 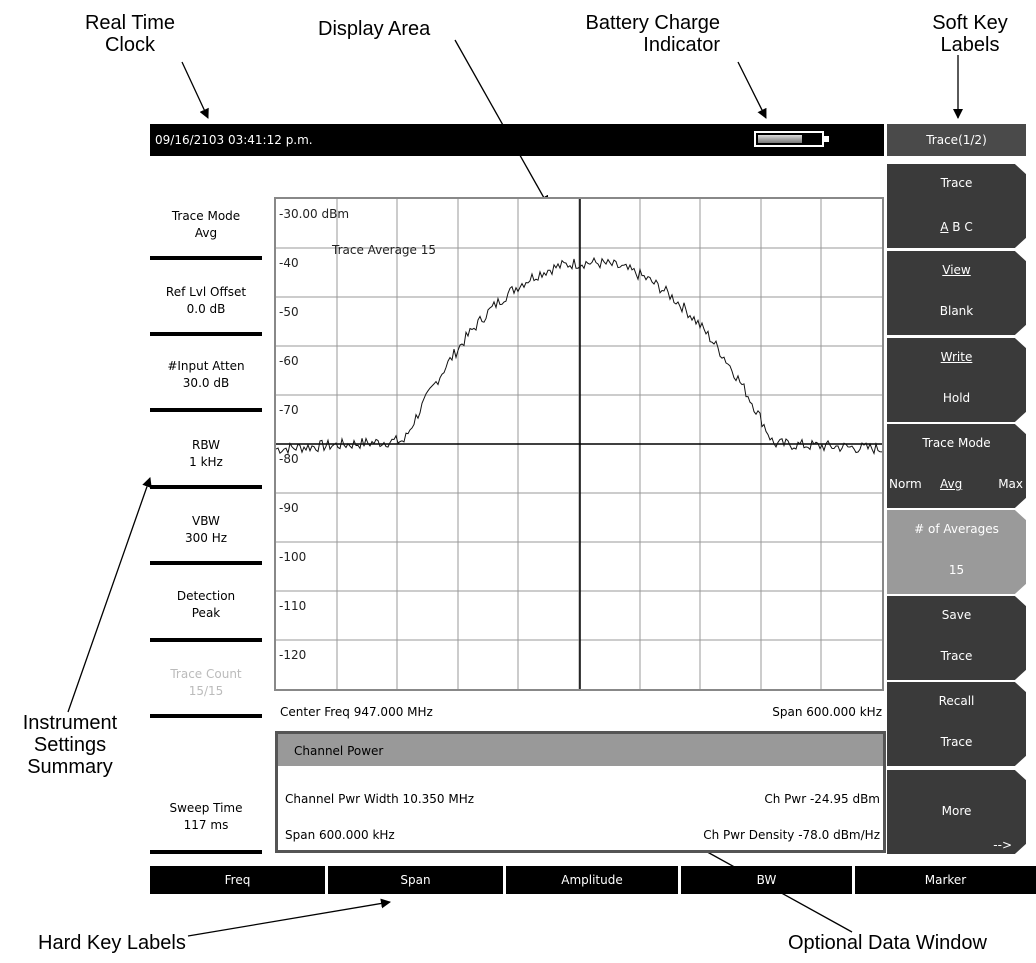 I want to click on softkey-trace-mode: Trace Mode Norm Avg Max, so click(x=956, y=466).